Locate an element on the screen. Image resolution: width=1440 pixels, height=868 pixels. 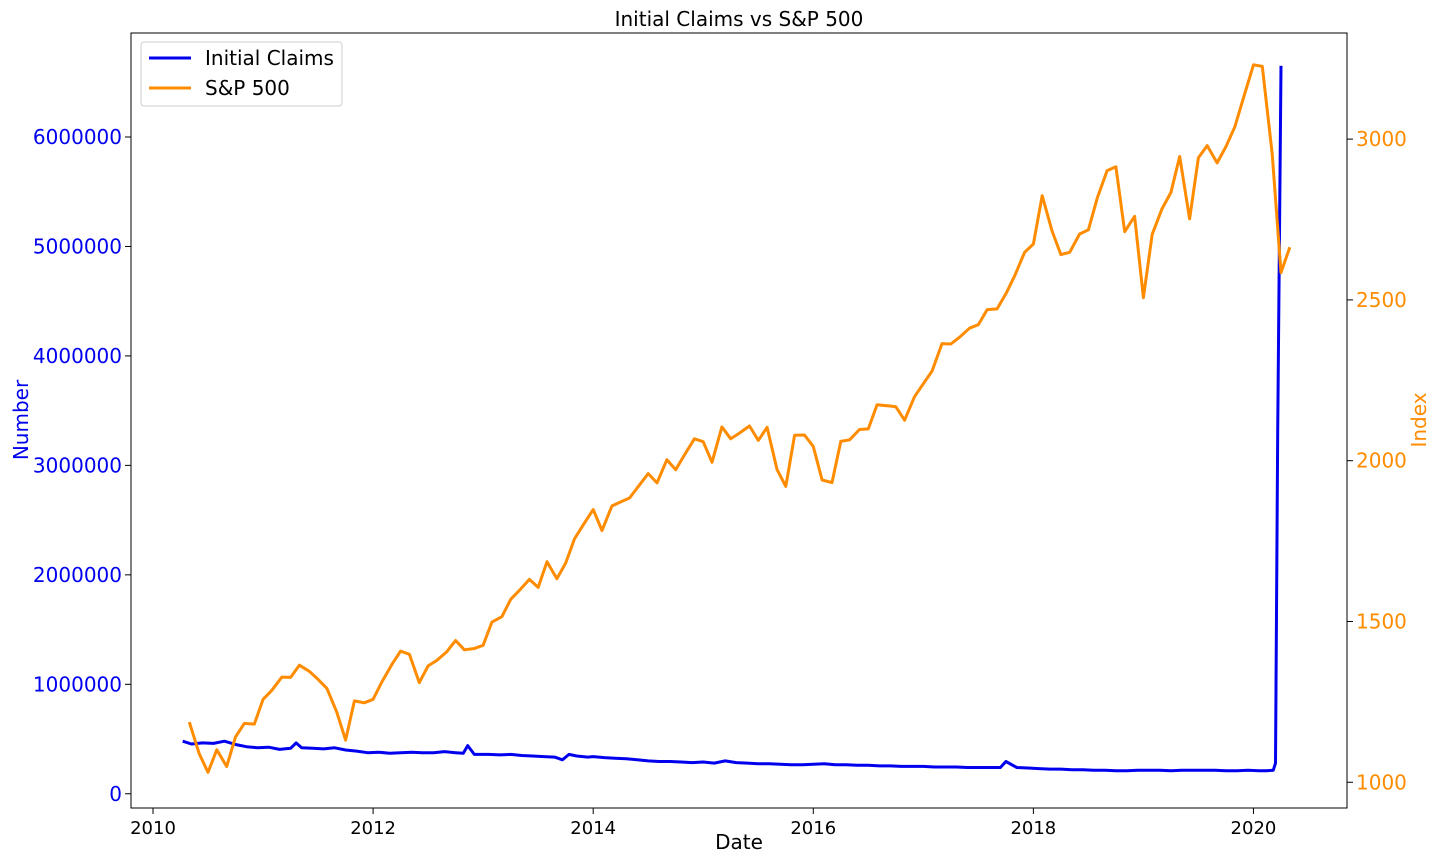
y-right-tick-label: 1500 is located at coordinates (1381, 621).